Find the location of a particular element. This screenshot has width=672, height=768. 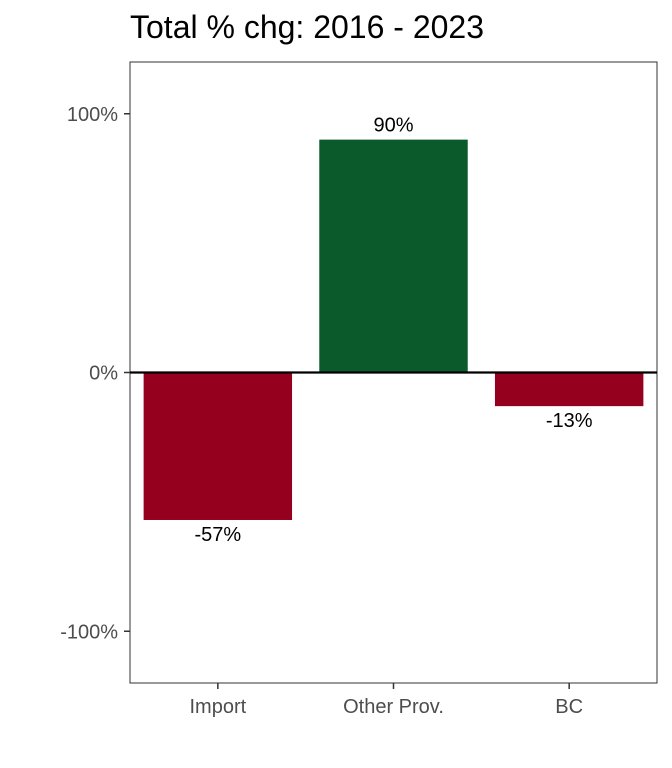

chart-title: Total % chg: 2016 - 2023 is located at coordinates (307, 27).